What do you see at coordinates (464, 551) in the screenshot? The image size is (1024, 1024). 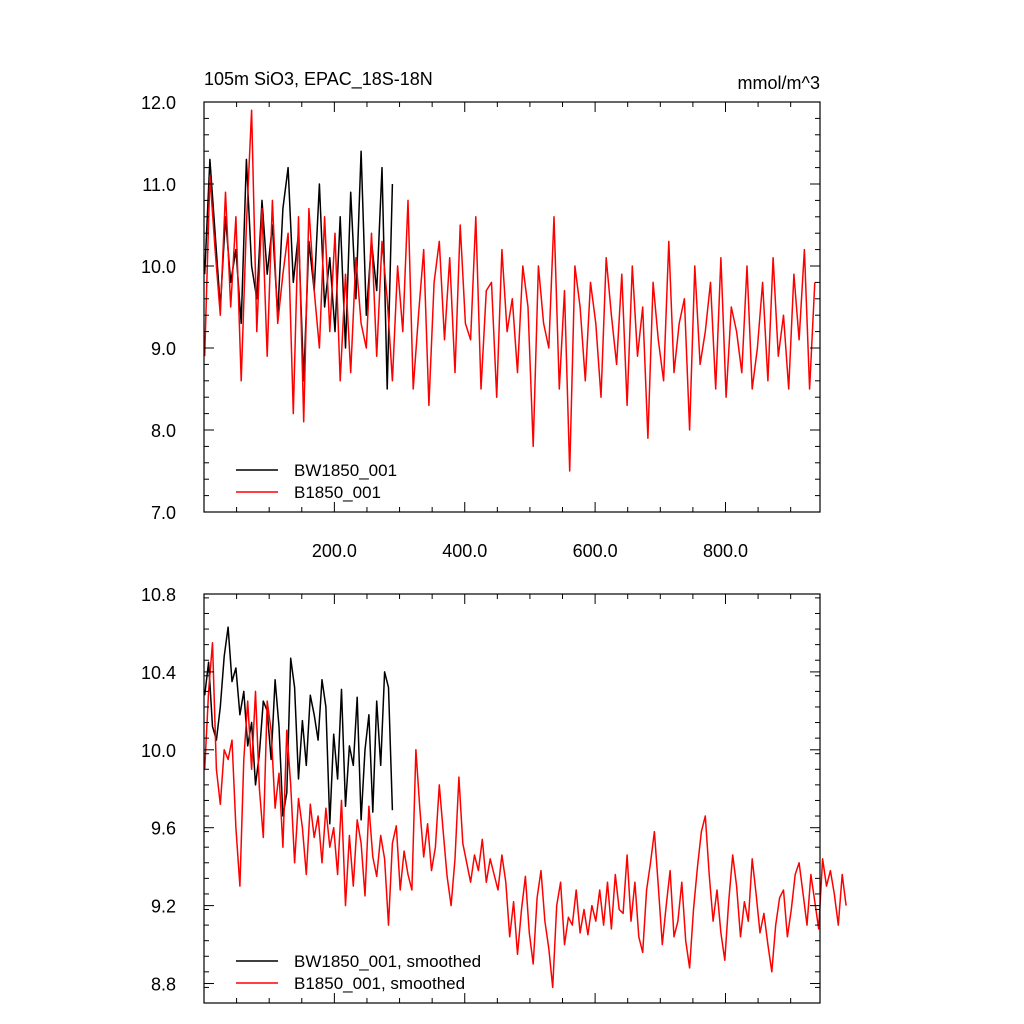 I see `x-tick-label: 400.0` at bounding box center [464, 551].